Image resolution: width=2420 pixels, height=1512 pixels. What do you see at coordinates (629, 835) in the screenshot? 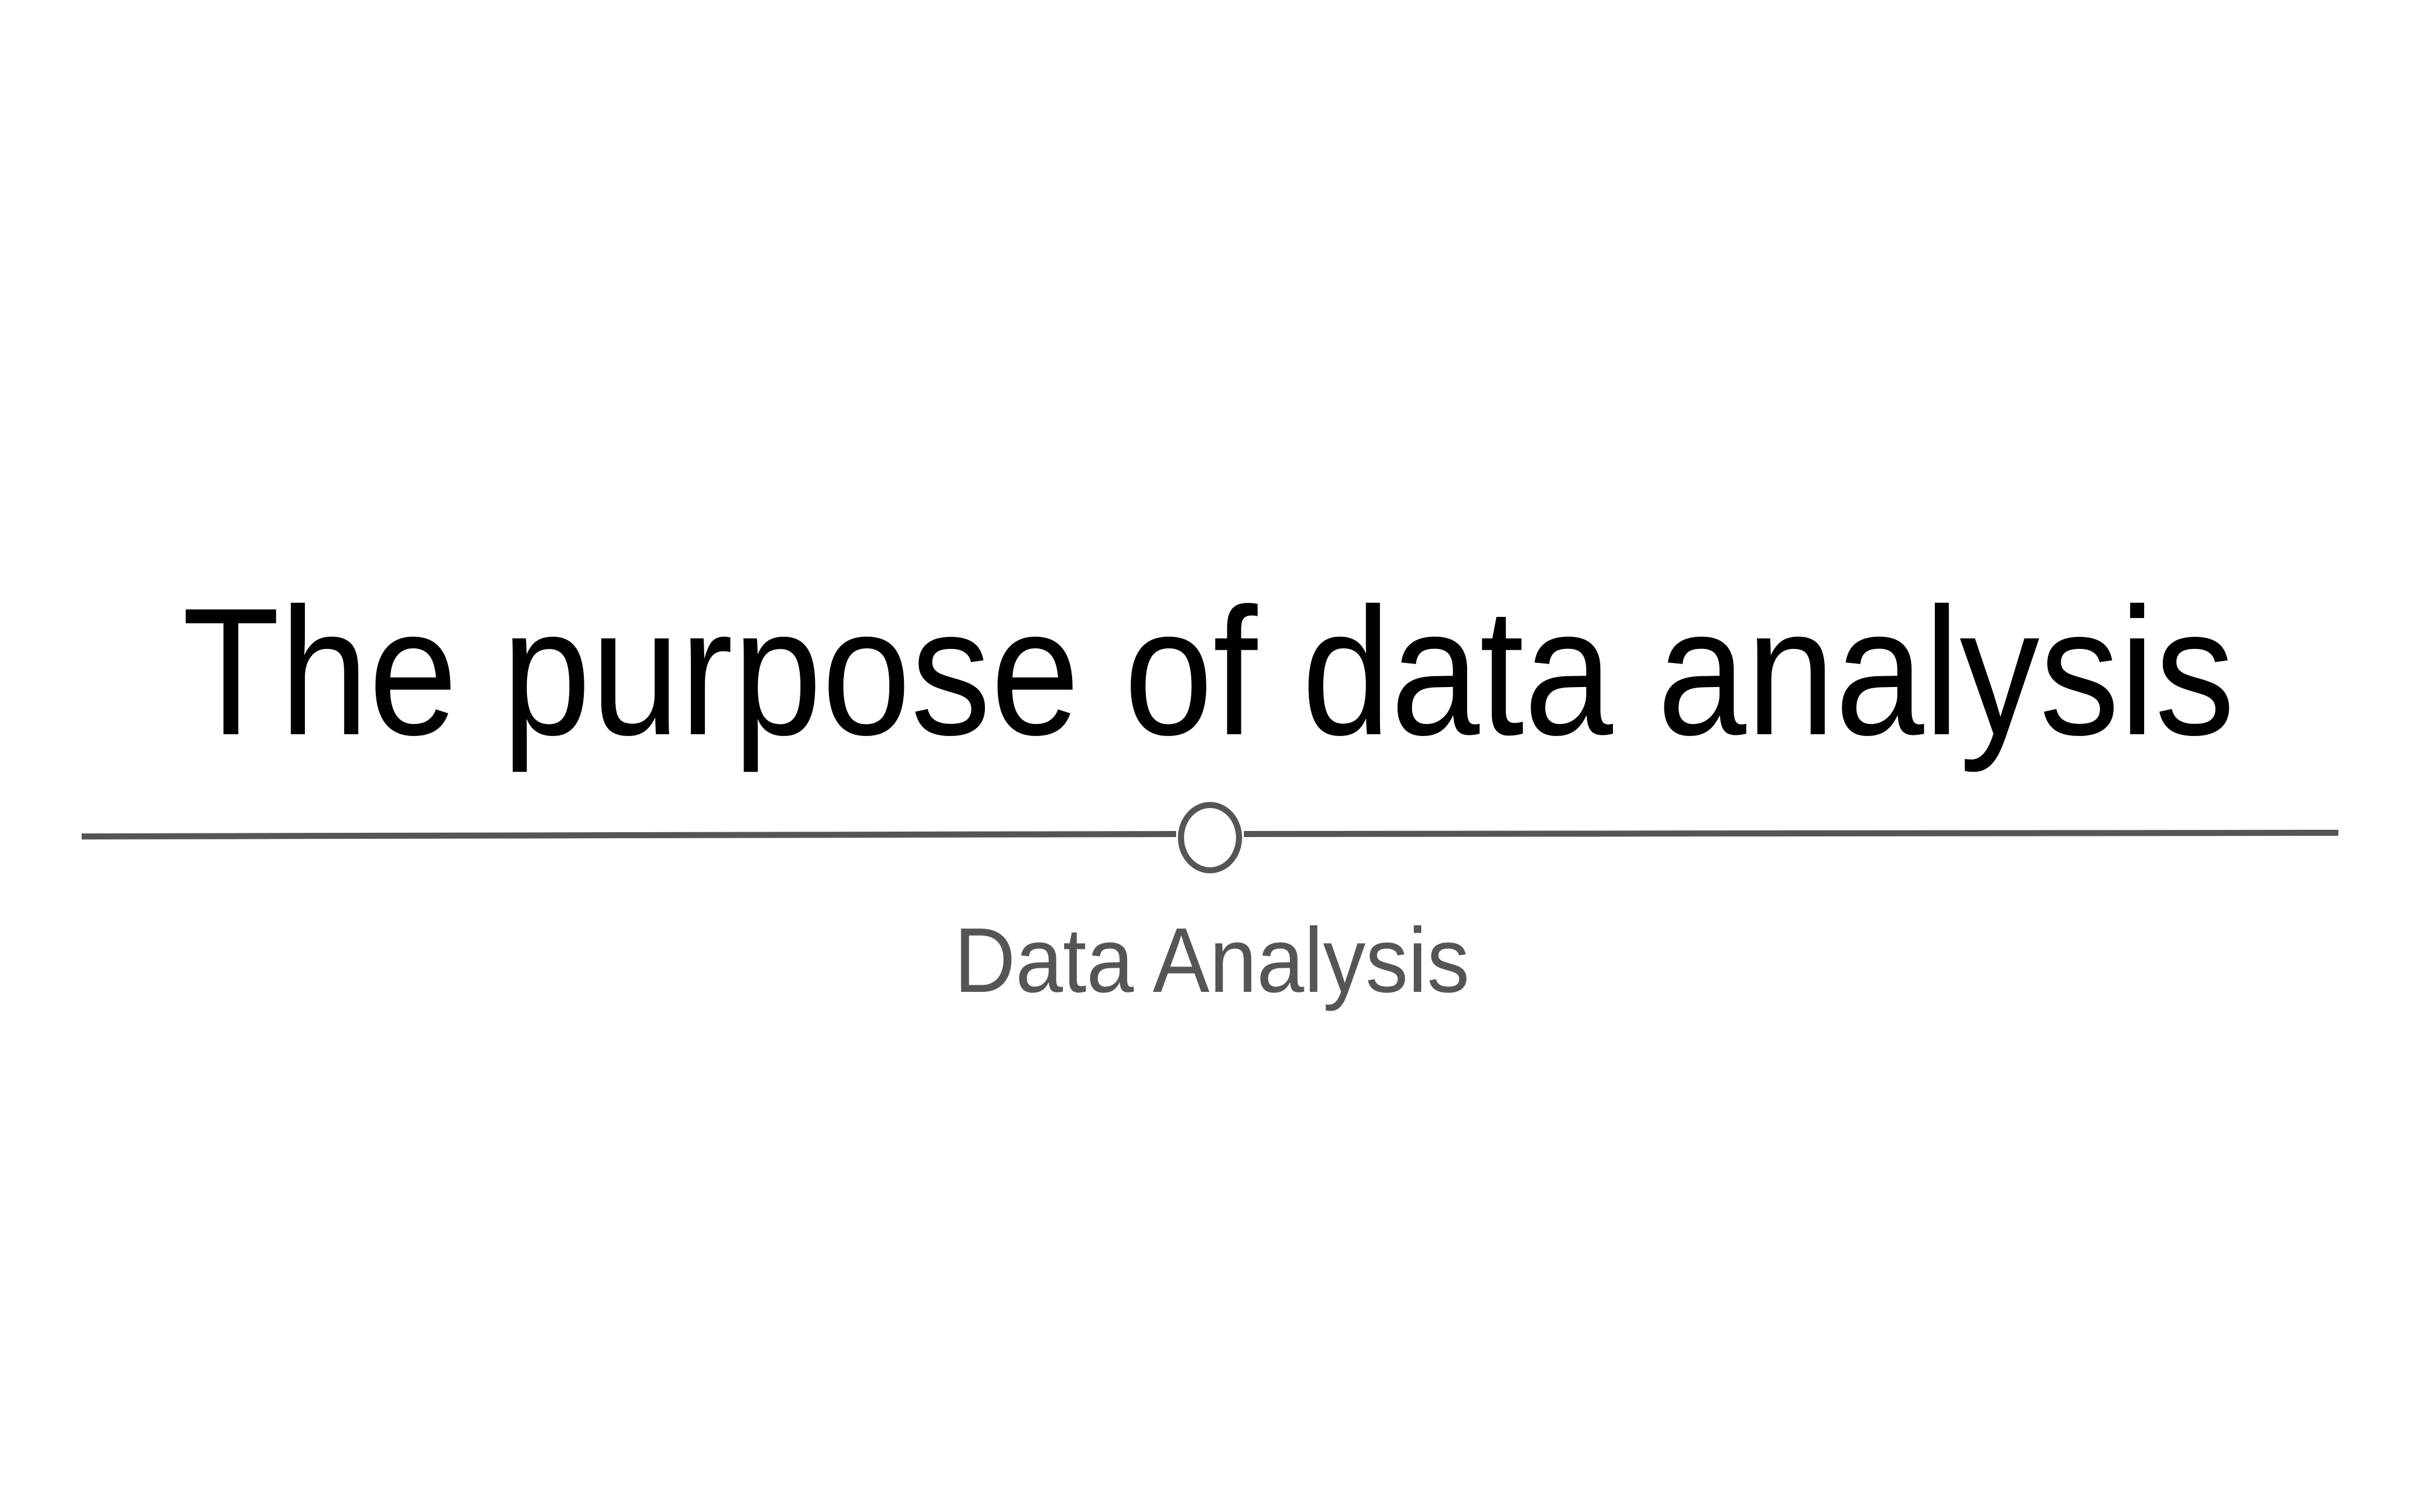
I see `divider-left` at bounding box center [629, 835].